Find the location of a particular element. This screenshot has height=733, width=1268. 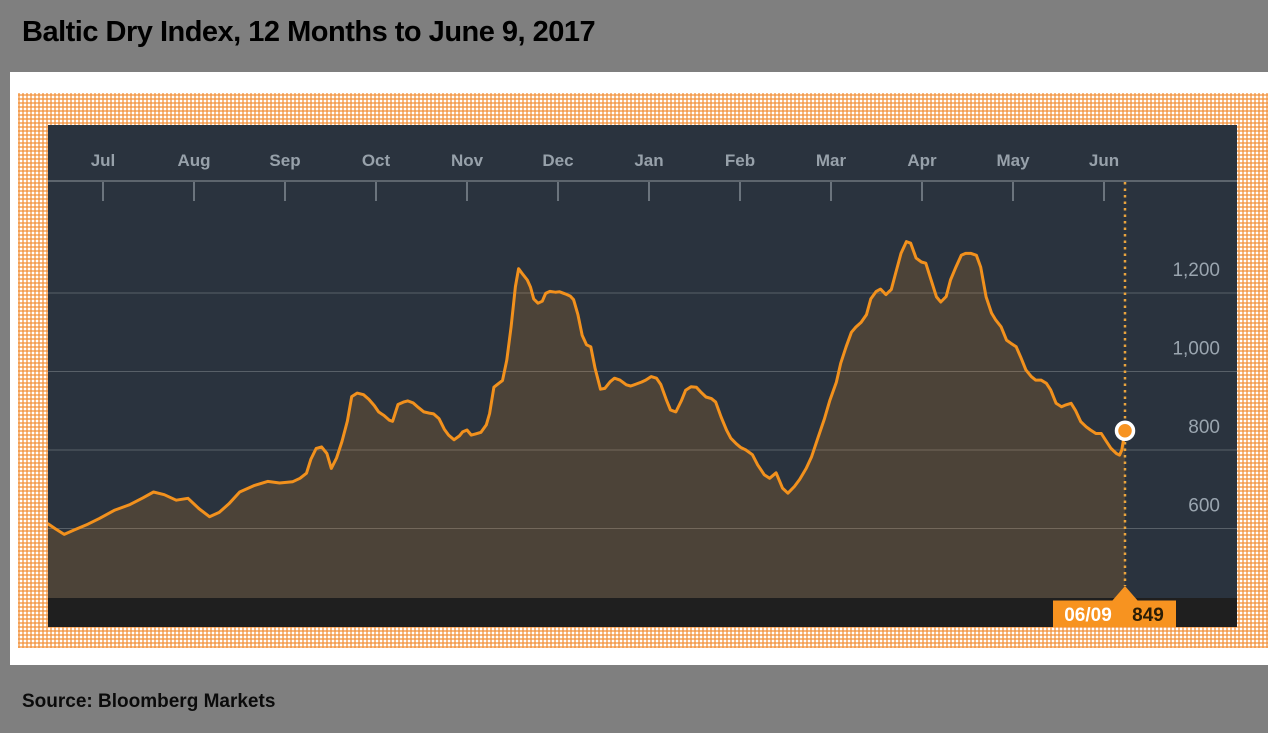

callout-value: 849 is located at coordinates (1148, 615).